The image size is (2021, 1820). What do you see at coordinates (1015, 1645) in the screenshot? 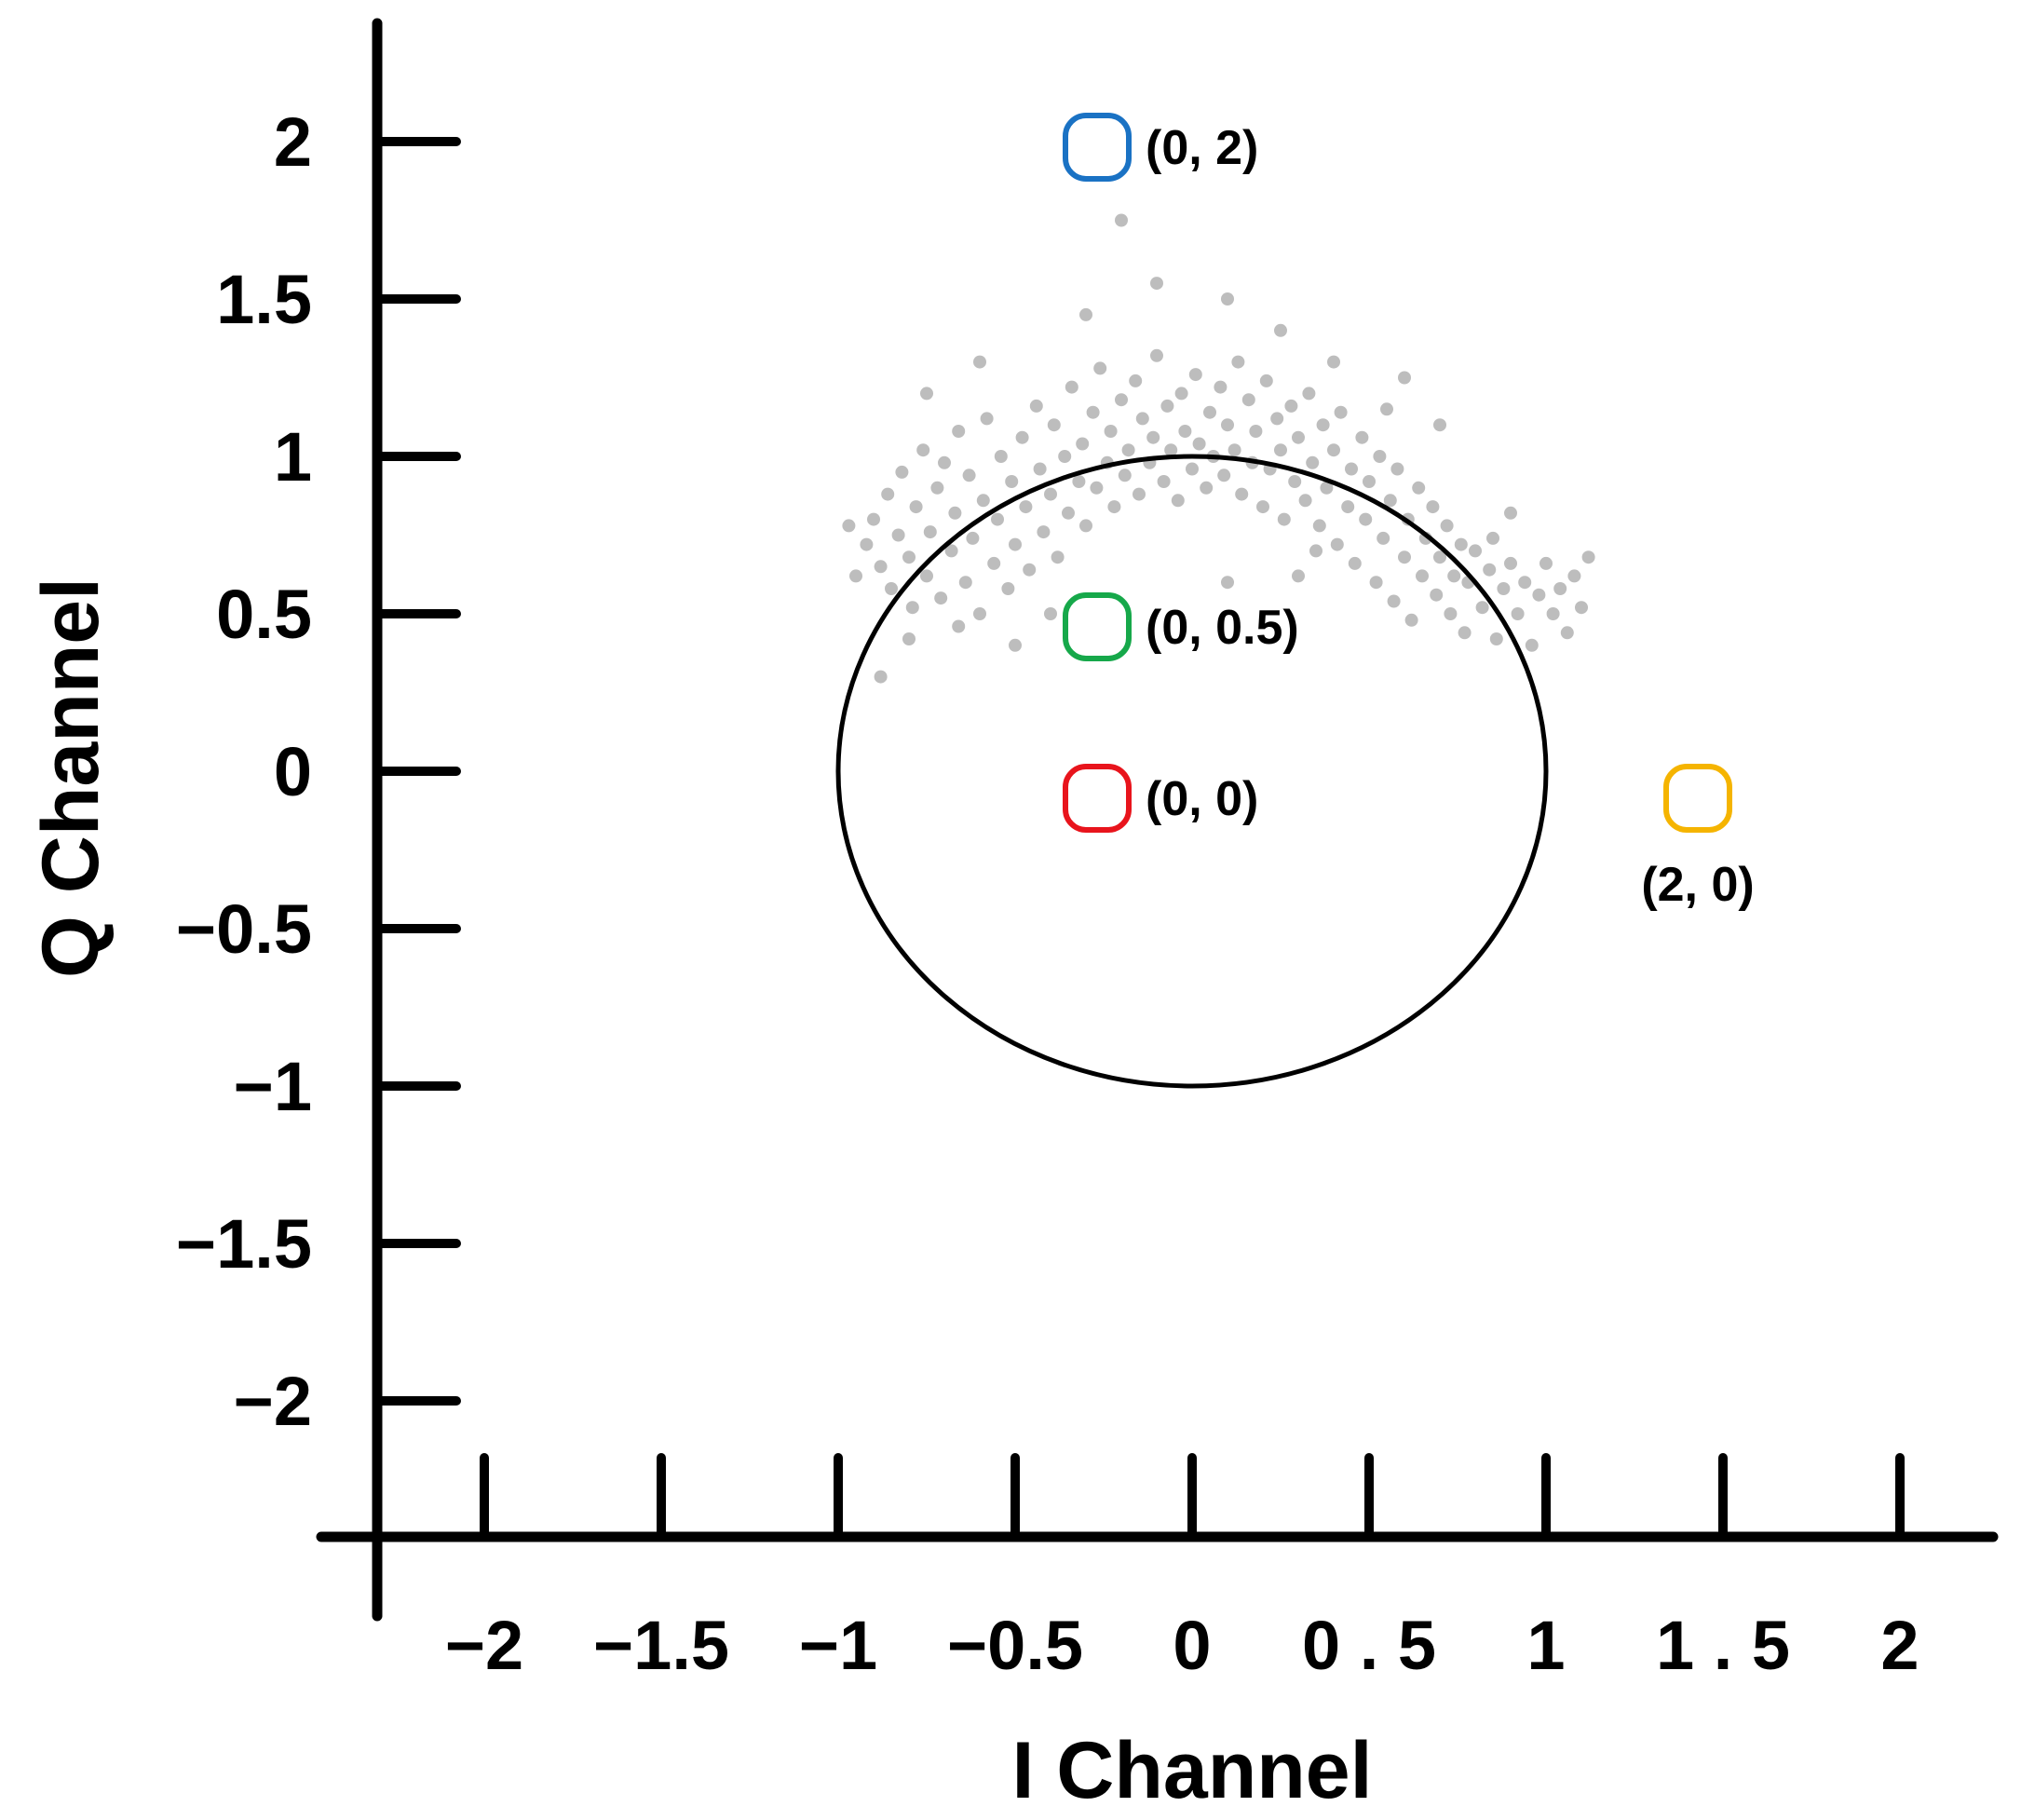
I see `x-tick-label-3: −0.5` at bounding box center [1015, 1645].